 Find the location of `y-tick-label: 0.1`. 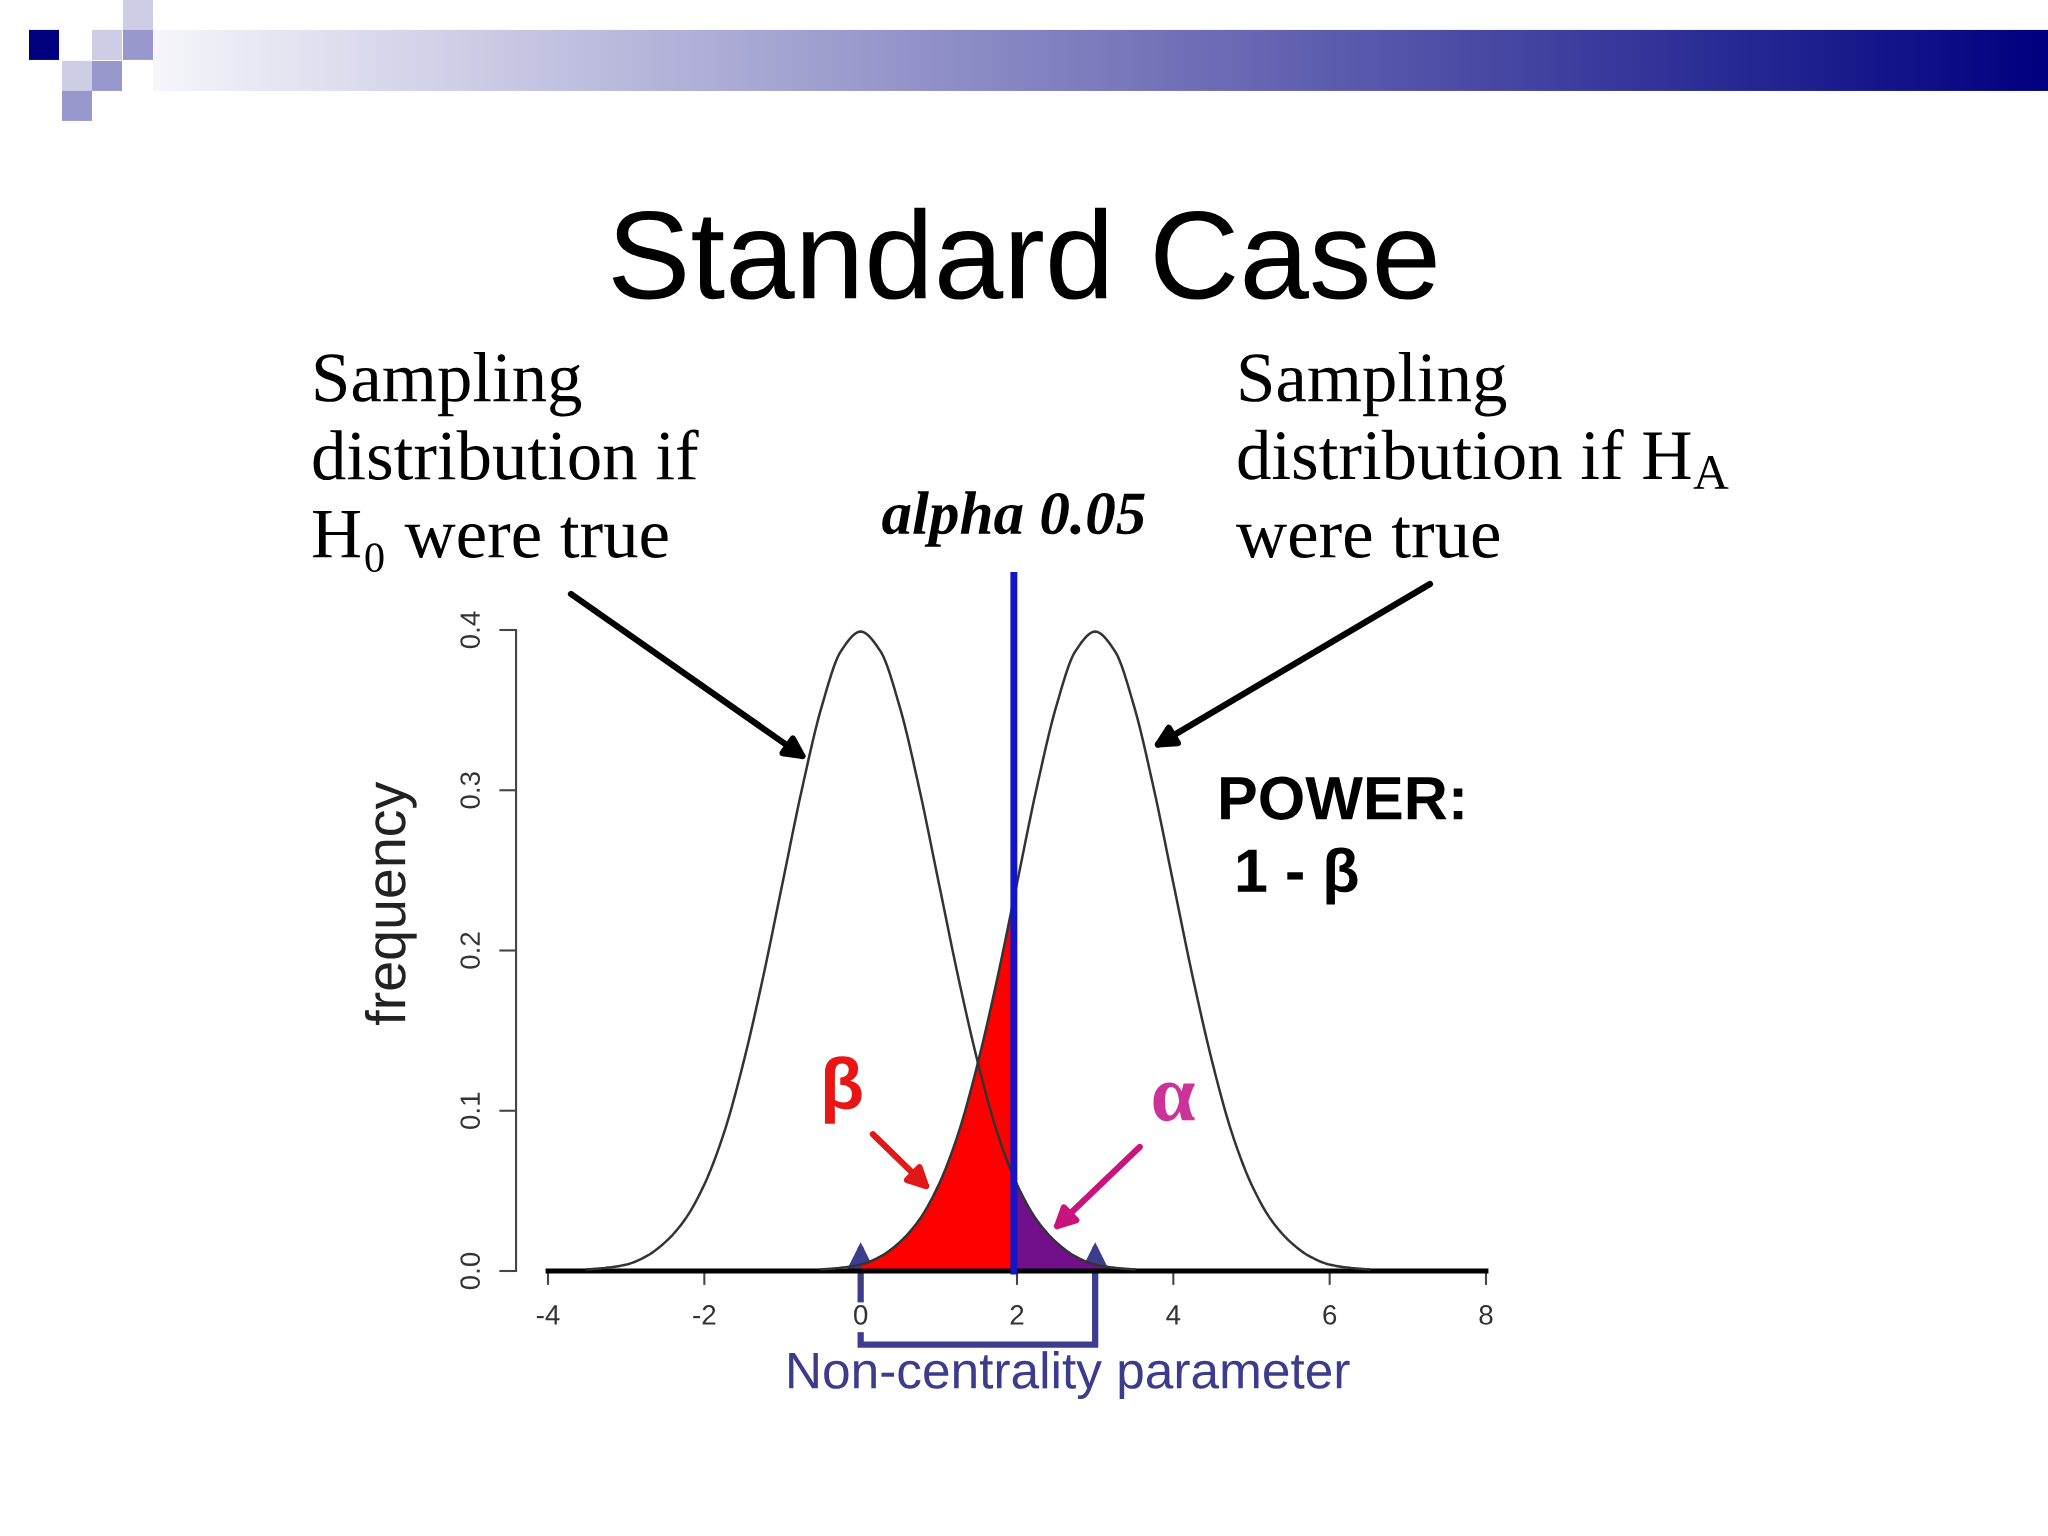

y-tick-label: 0.1 is located at coordinates (470, 1110).